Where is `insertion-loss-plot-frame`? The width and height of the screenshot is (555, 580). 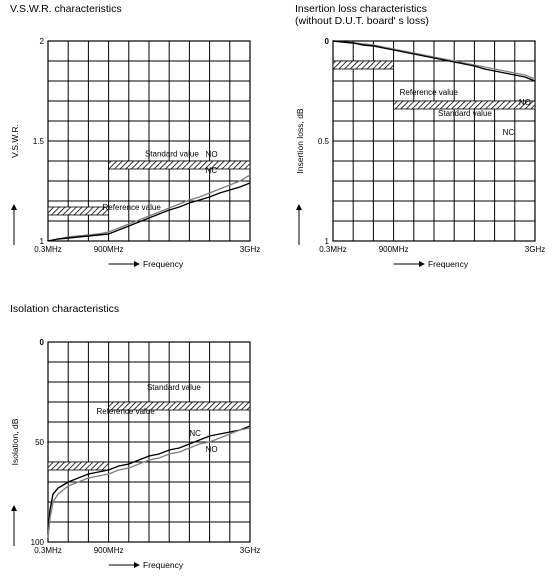 insertion-loss-plot-frame is located at coordinates (434, 141).